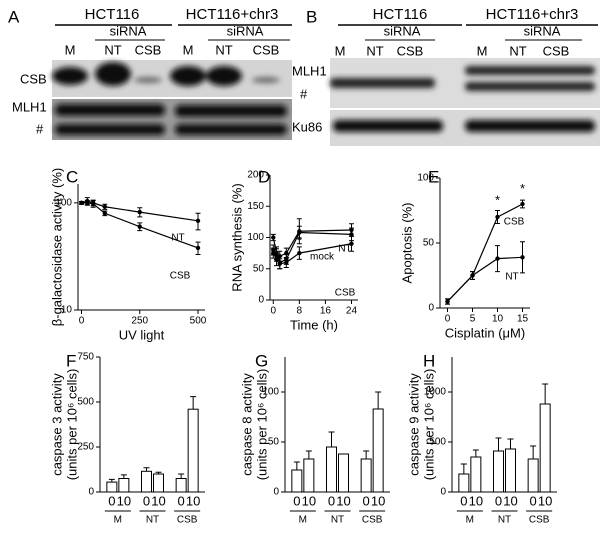  What do you see at coordinates (255, 175) in the screenshot?
I see `y-tick-label: 200` at bounding box center [255, 175].